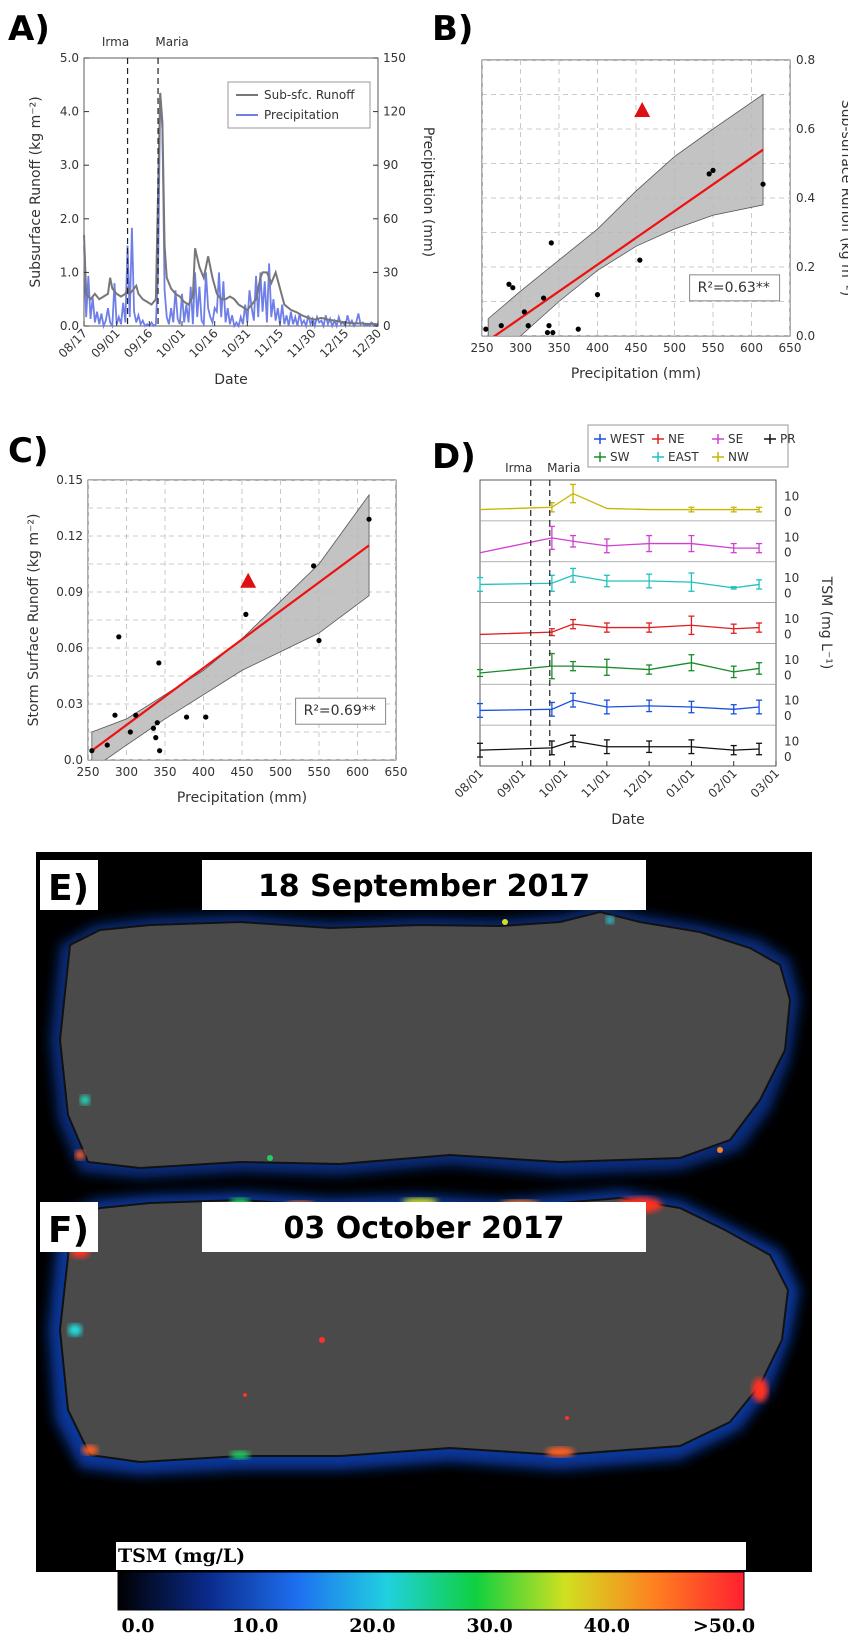 The width and height of the screenshot is (848, 1637). What do you see at coordinates (724, 1626) in the screenshot?
I see `colorbar-tick-label: >50.0` at bounding box center [724, 1626].